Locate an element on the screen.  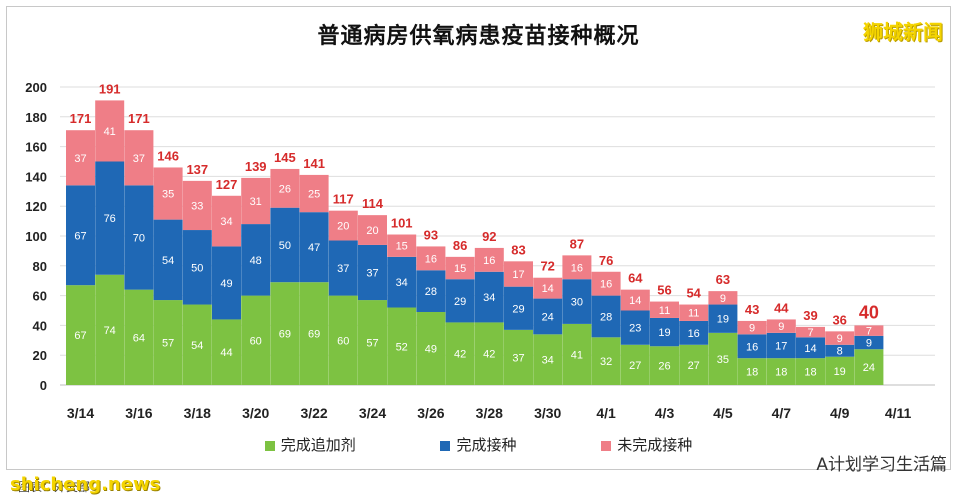
segment-value-label: 69 is located at coordinates (285, 335).